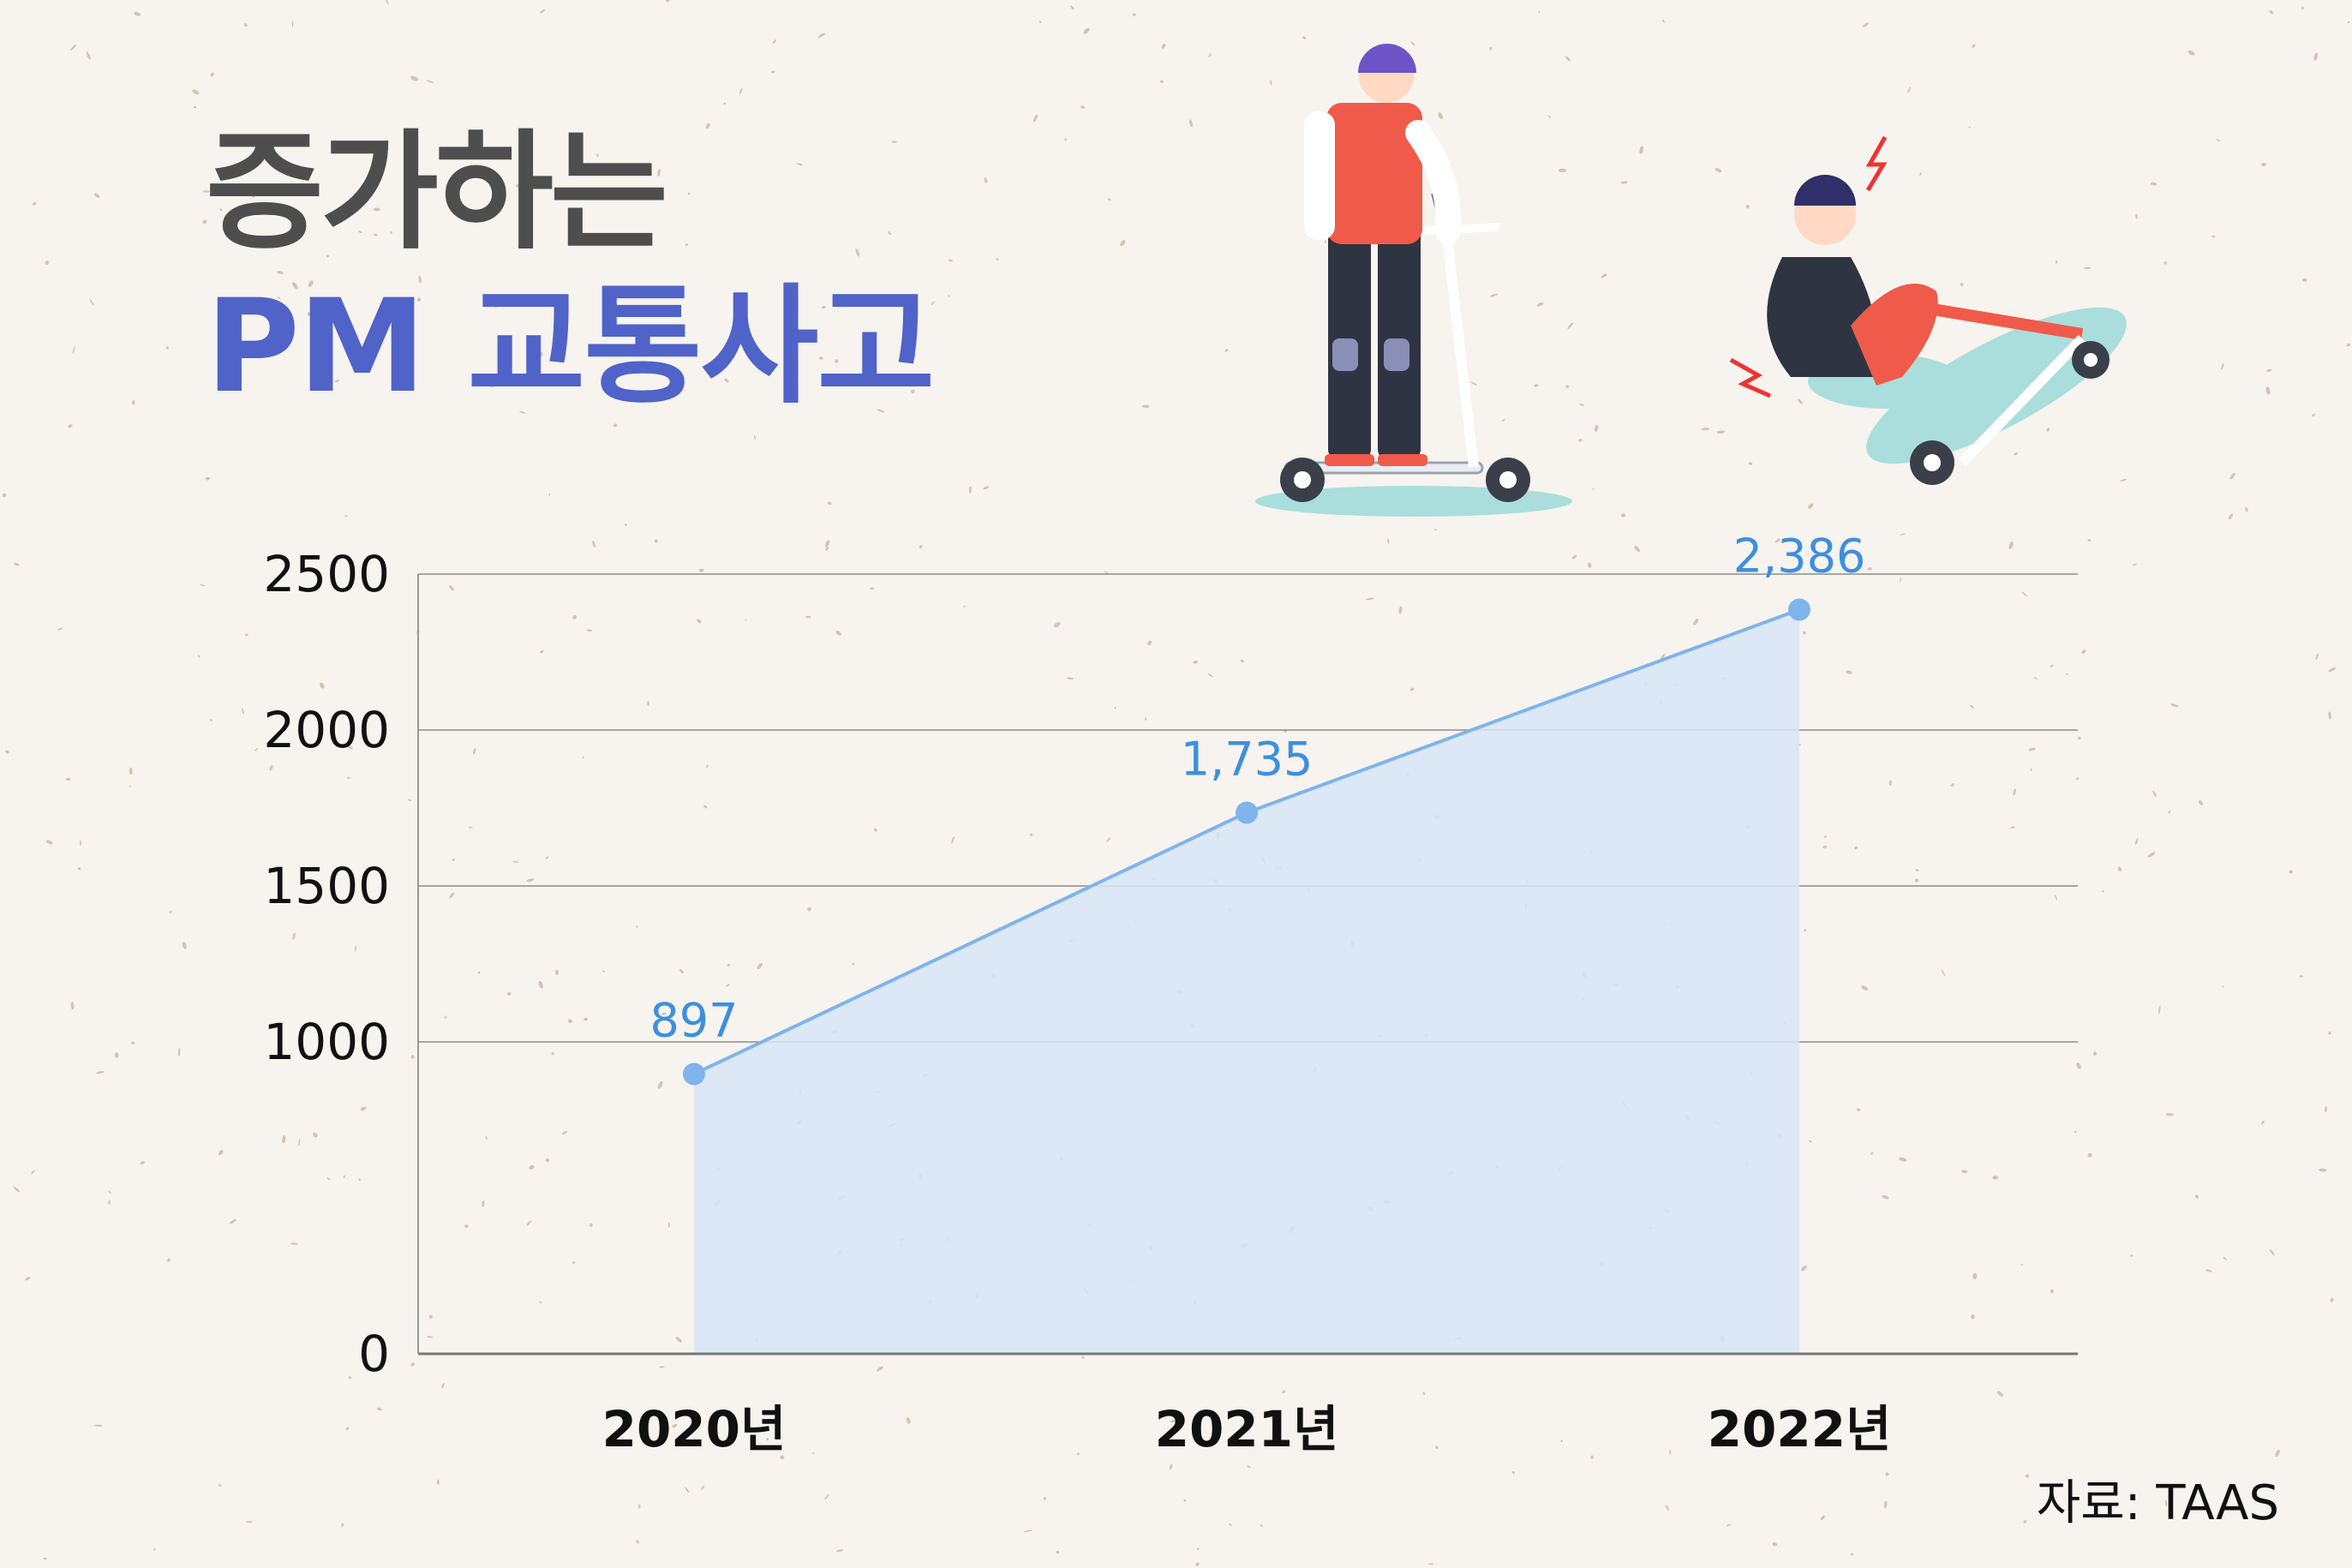 This screenshot has width=2352, height=1568. I want to click on y-tick-label: 2000, so click(326, 730).